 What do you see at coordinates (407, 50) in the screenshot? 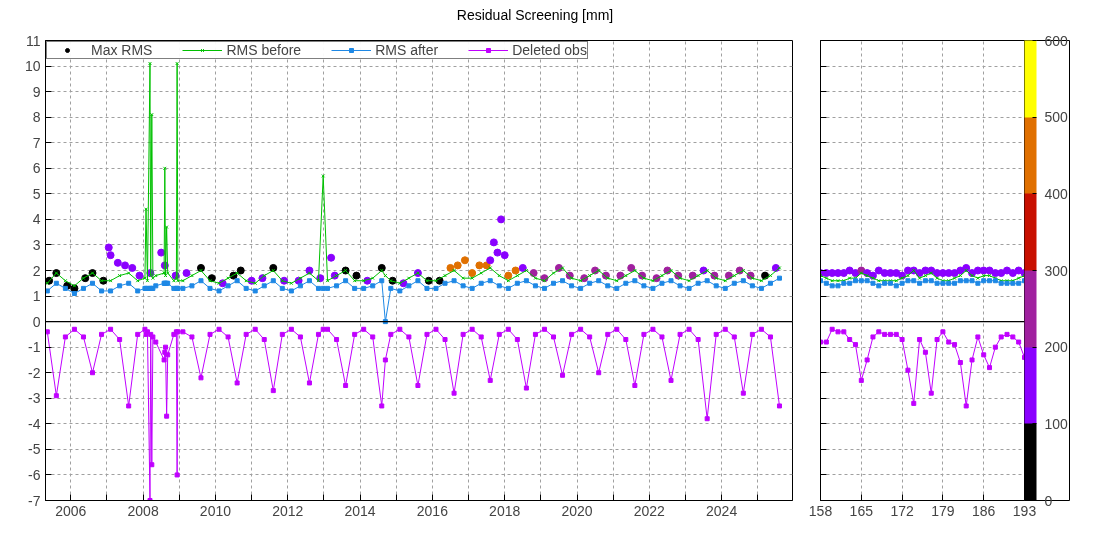
I see `legend-label: RMS after` at bounding box center [407, 50].